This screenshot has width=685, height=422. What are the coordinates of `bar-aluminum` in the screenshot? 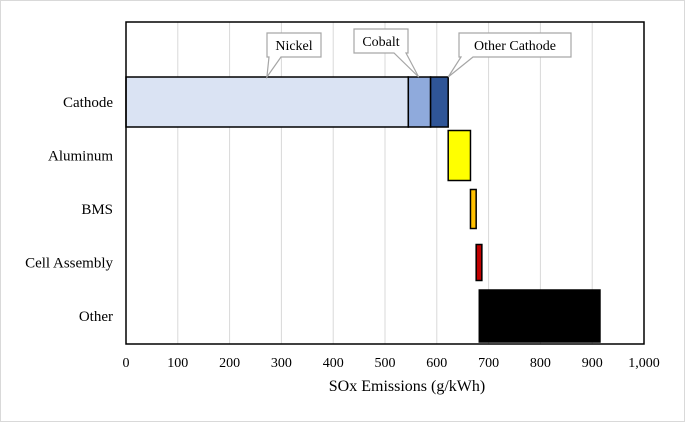 It's located at (459, 155).